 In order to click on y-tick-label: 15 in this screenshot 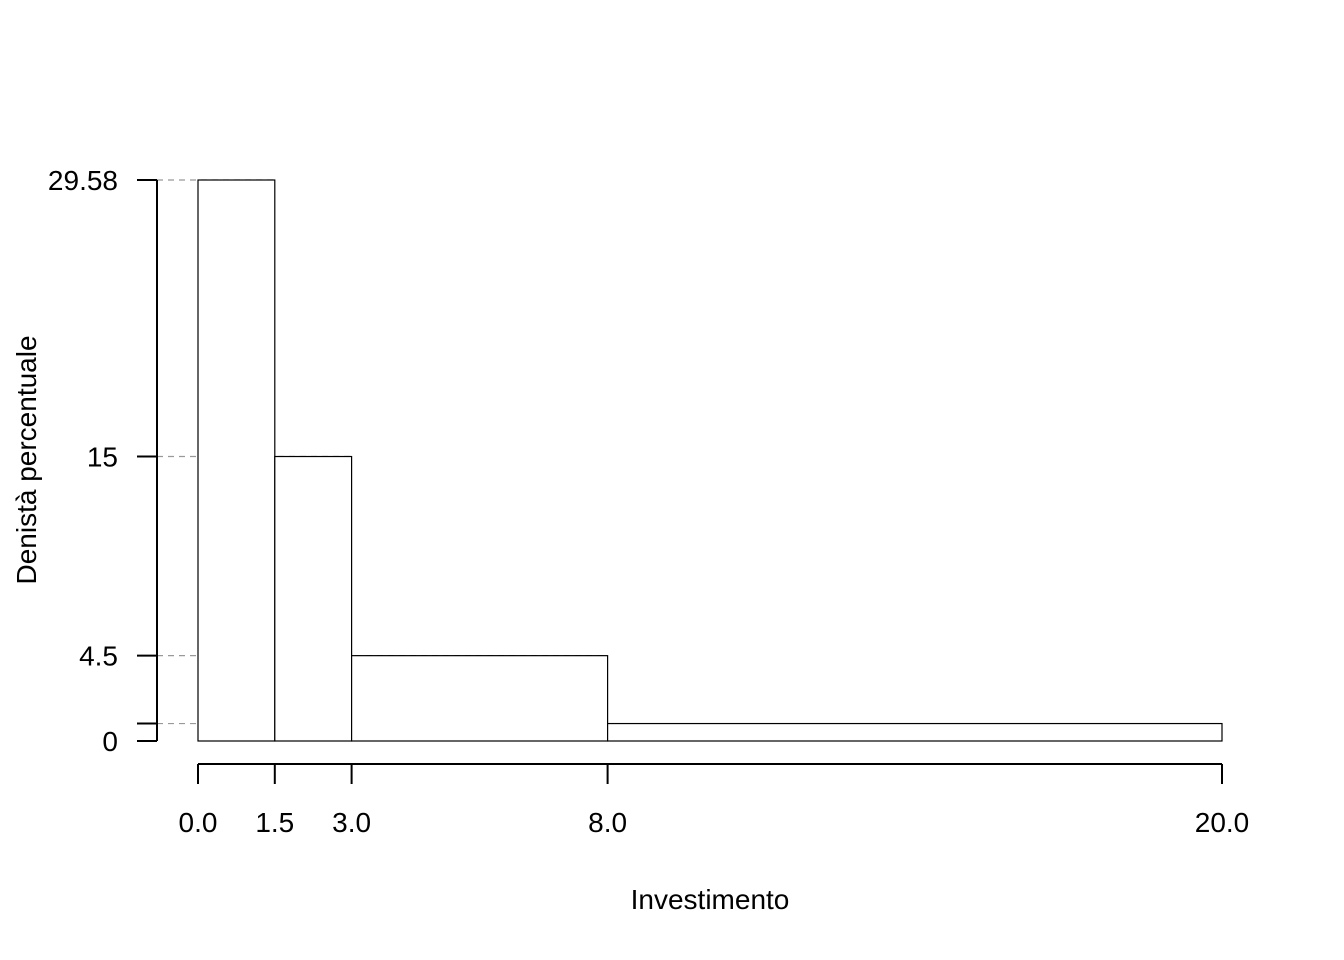, I will do `click(102, 457)`.